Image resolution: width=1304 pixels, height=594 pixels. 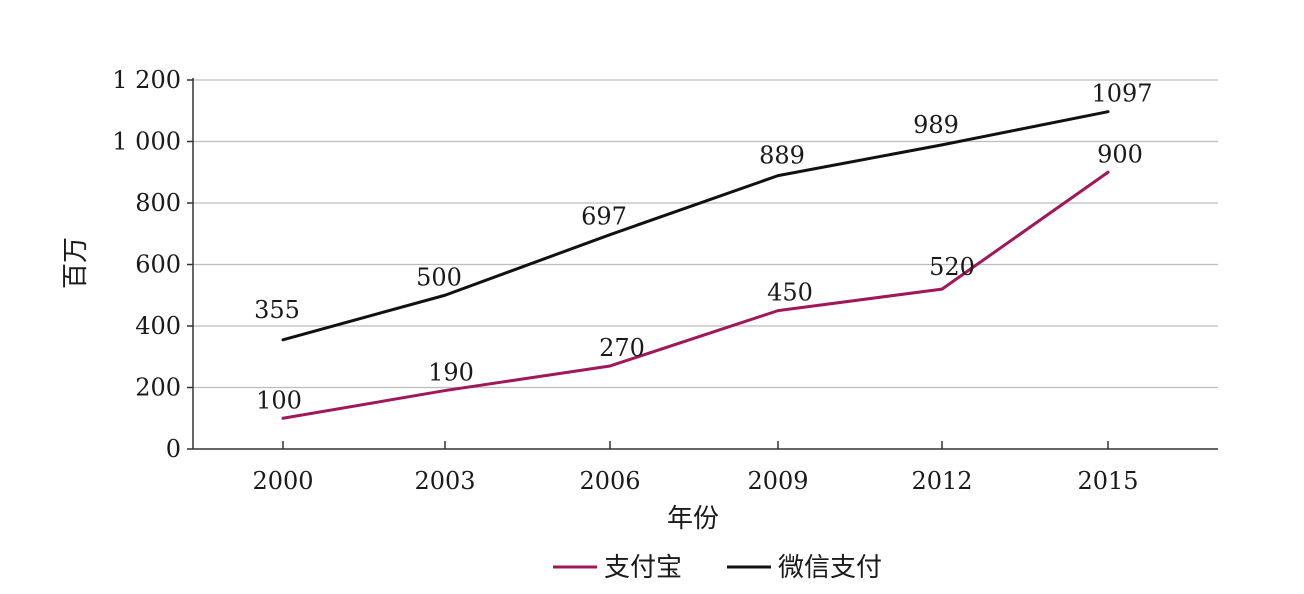 I want to click on data-label-wechat-pay-2006: 697, so click(x=604, y=217).